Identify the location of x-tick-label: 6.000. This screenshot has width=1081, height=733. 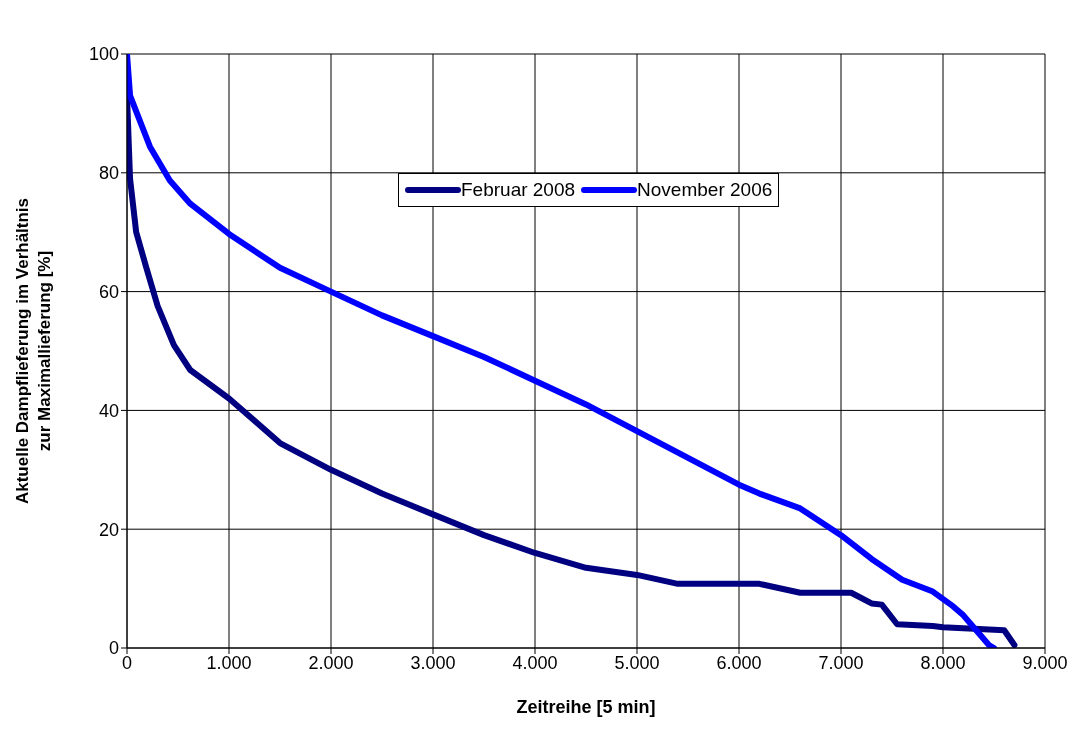
(739, 662).